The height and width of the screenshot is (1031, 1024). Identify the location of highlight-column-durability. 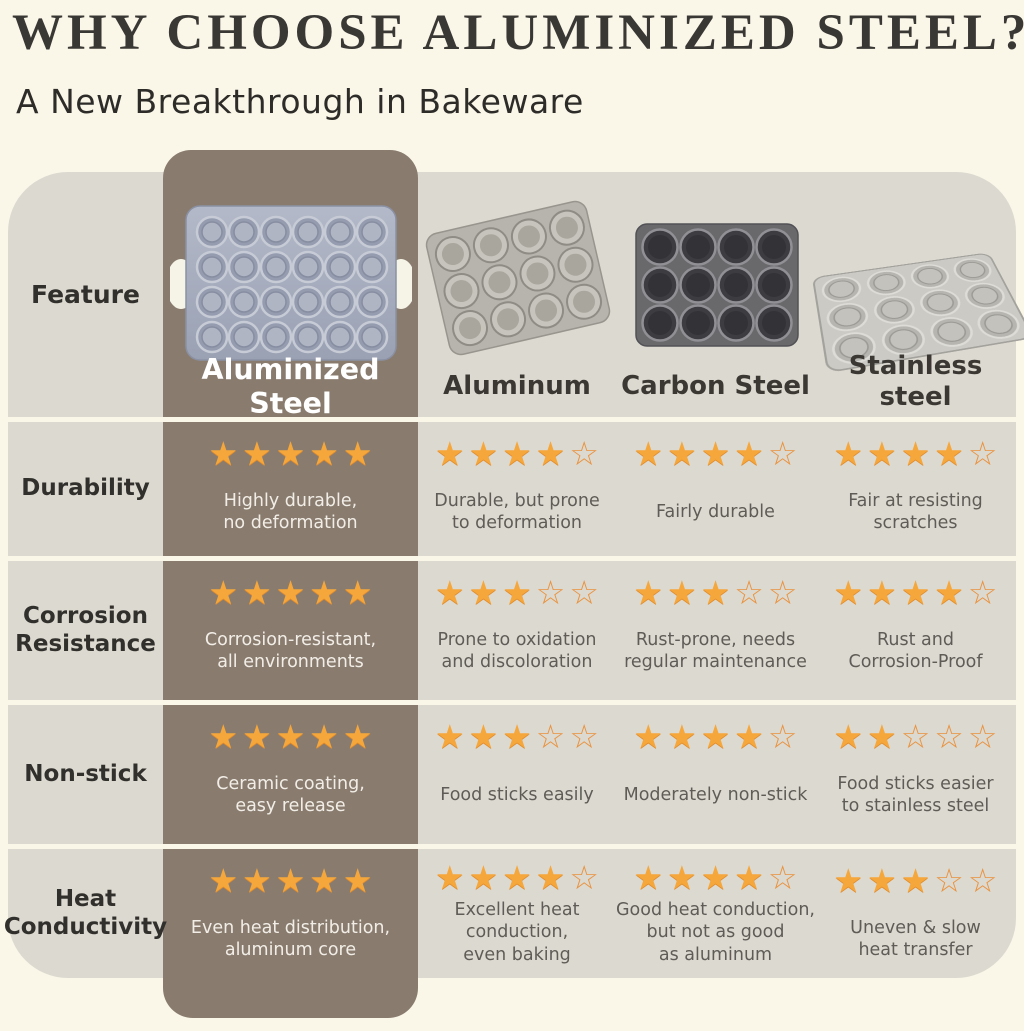
(290, 489).